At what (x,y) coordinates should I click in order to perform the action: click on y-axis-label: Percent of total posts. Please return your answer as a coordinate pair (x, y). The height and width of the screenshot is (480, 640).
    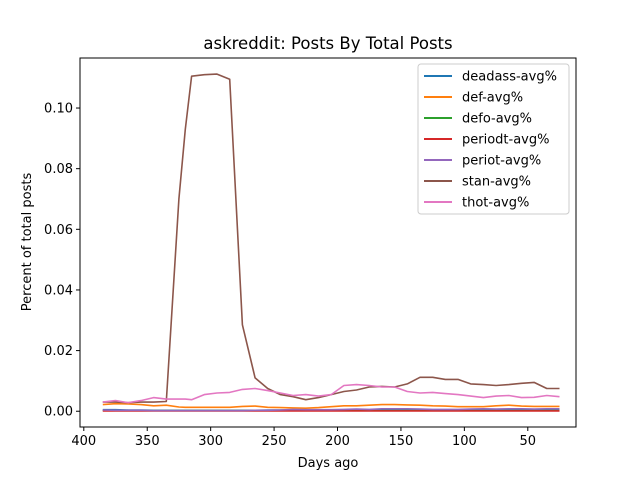
    Looking at the image, I should click on (27, 242).